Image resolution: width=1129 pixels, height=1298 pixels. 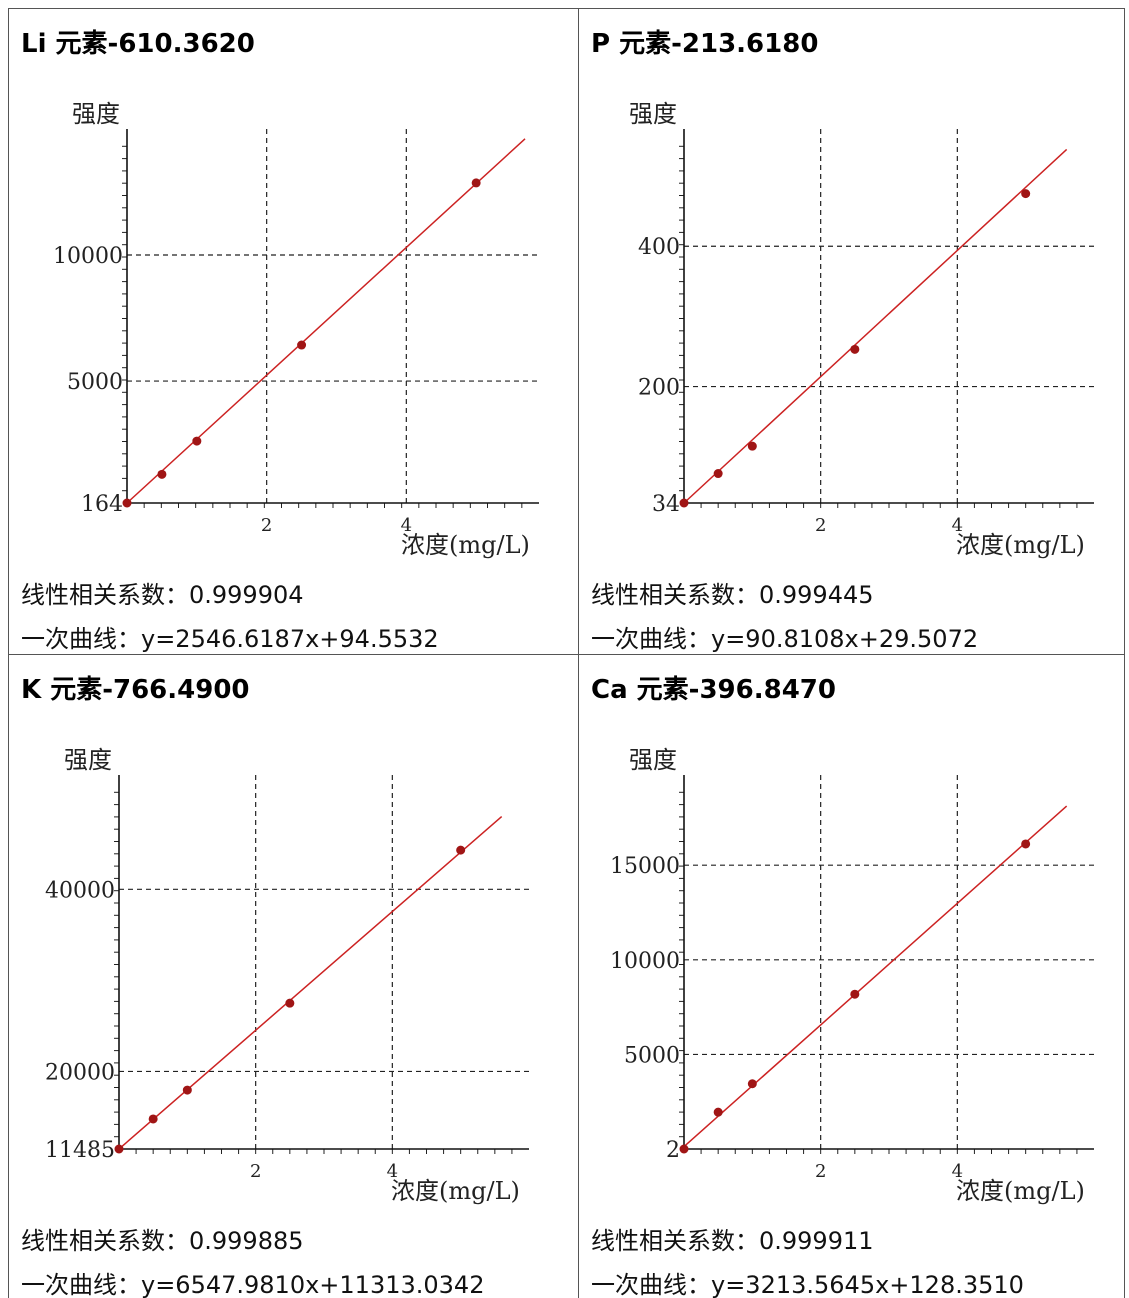 I want to click on y-tick-label: 40000, so click(x=80, y=890).